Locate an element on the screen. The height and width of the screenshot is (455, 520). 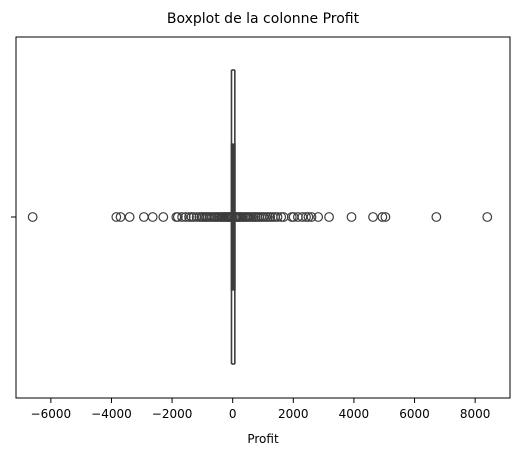
x-tick-label: −6000 is located at coordinates (51, 414).